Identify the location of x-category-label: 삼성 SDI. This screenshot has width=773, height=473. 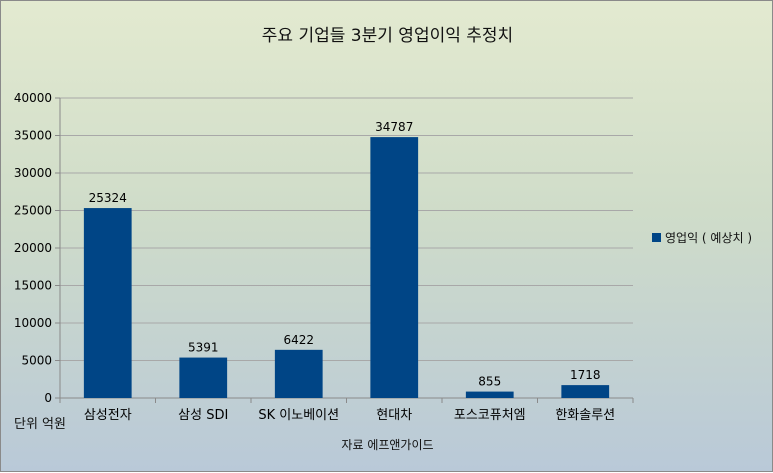
(203, 415).